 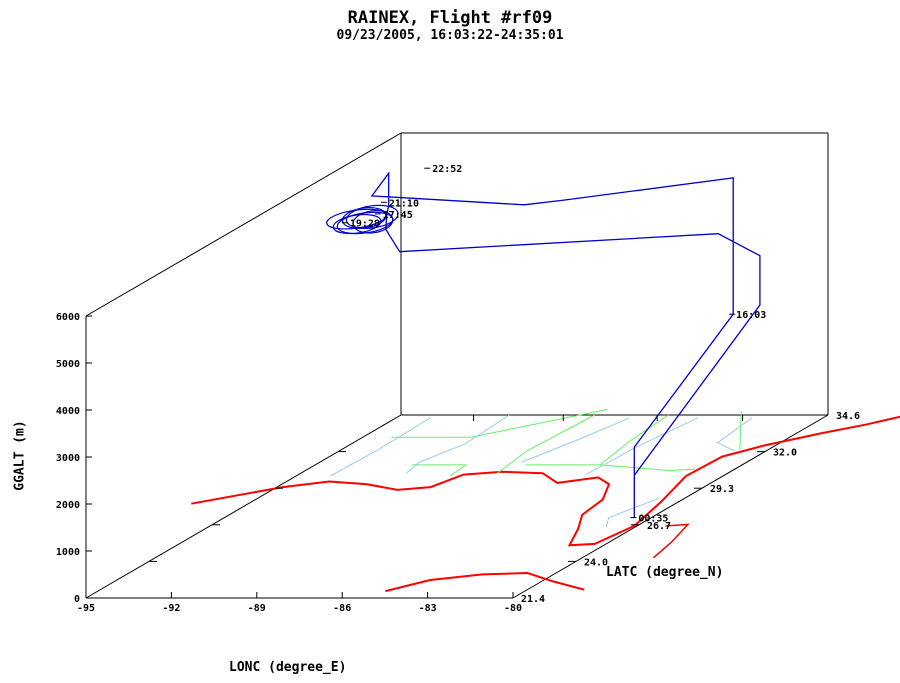 What do you see at coordinates (450, 35) in the screenshot?
I see `chart-subtitle: 09/23/2005, 16:03:22-24:35:01` at bounding box center [450, 35].